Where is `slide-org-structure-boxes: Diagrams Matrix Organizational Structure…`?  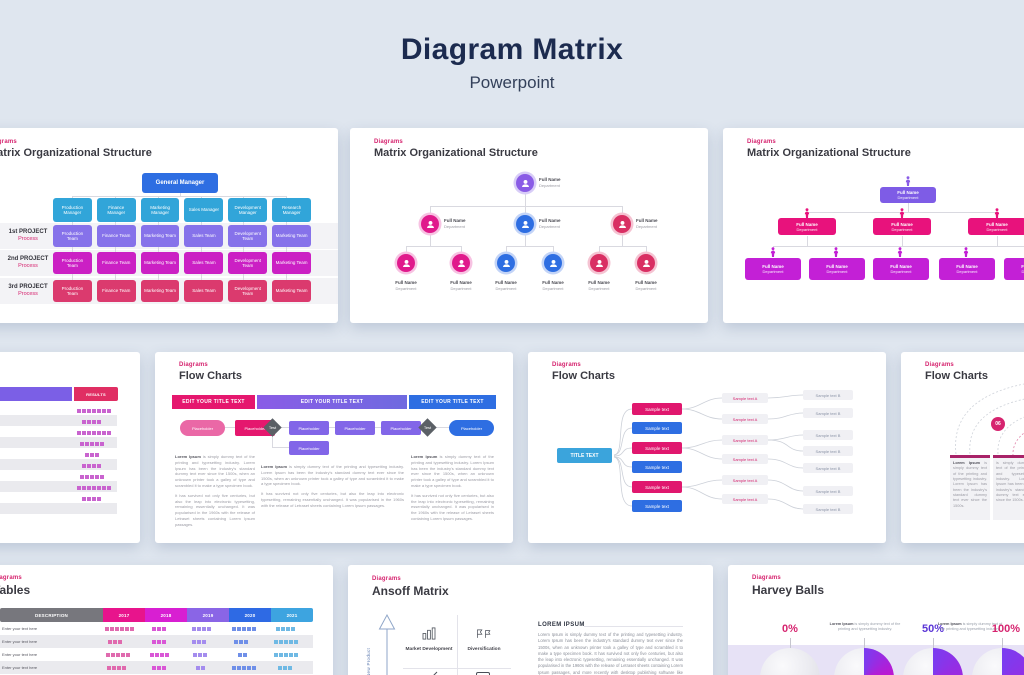 slide-org-structure-boxes: Diagrams Matrix Organizational Structure… is located at coordinates (873, 225).